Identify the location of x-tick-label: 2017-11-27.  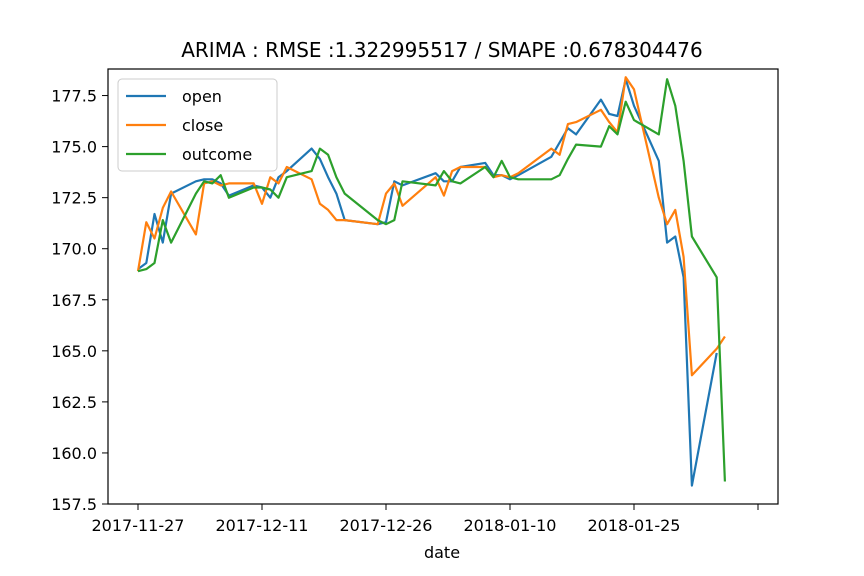
(138, 525).